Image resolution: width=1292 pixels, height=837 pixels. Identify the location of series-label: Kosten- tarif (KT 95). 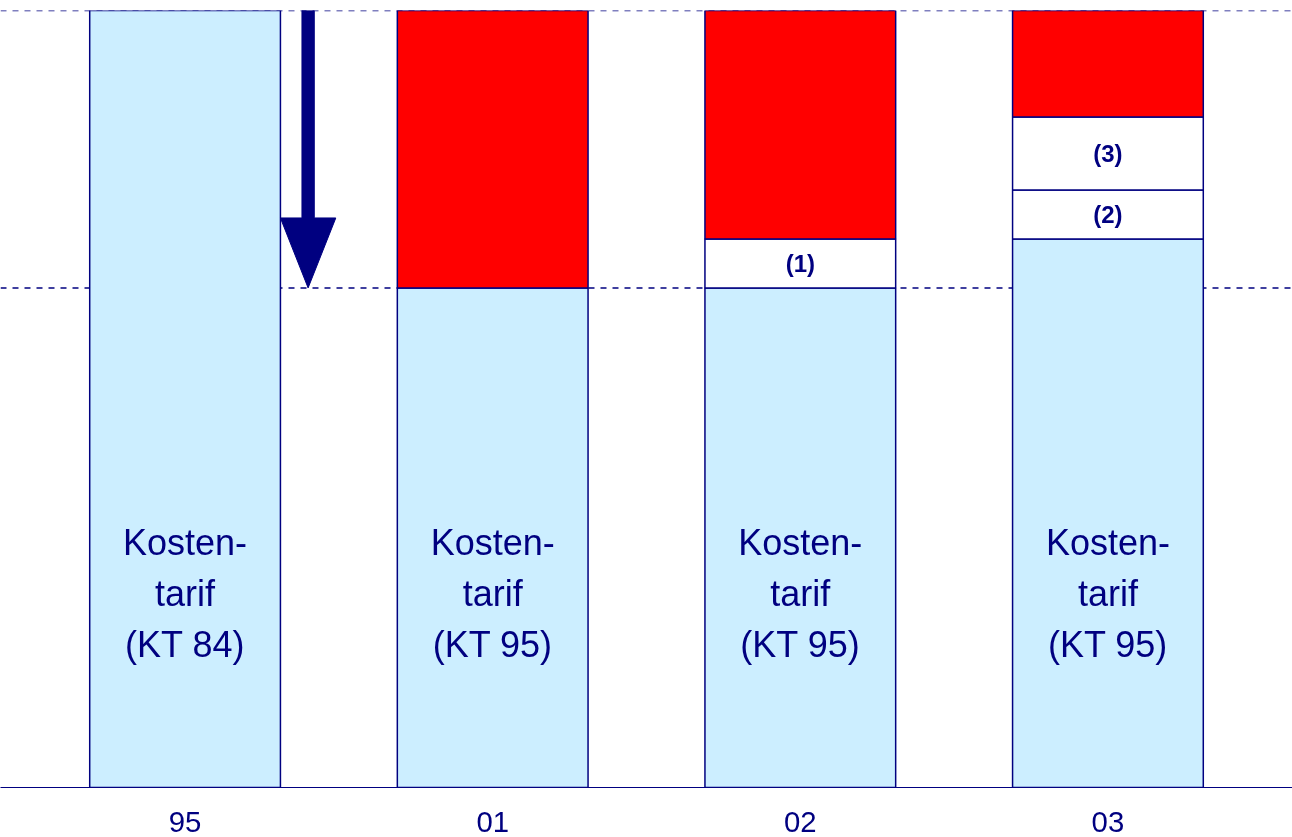
(492, 593).